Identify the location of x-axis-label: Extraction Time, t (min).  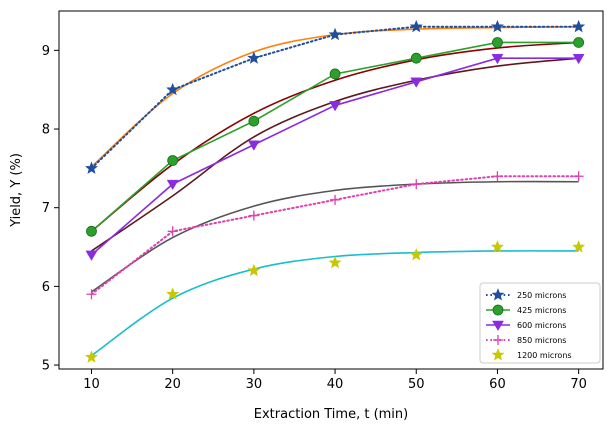
(331, 414).